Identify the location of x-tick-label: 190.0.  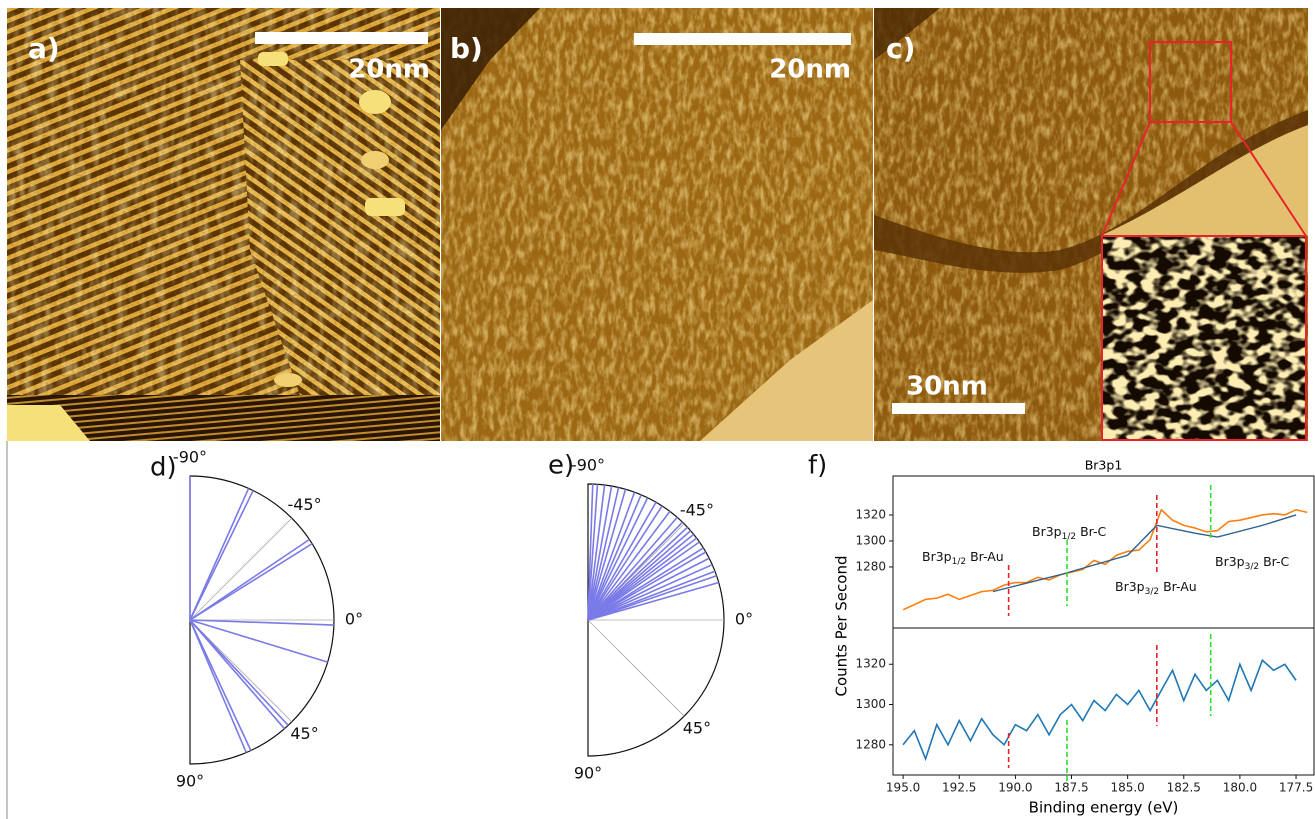
(1015, 788).